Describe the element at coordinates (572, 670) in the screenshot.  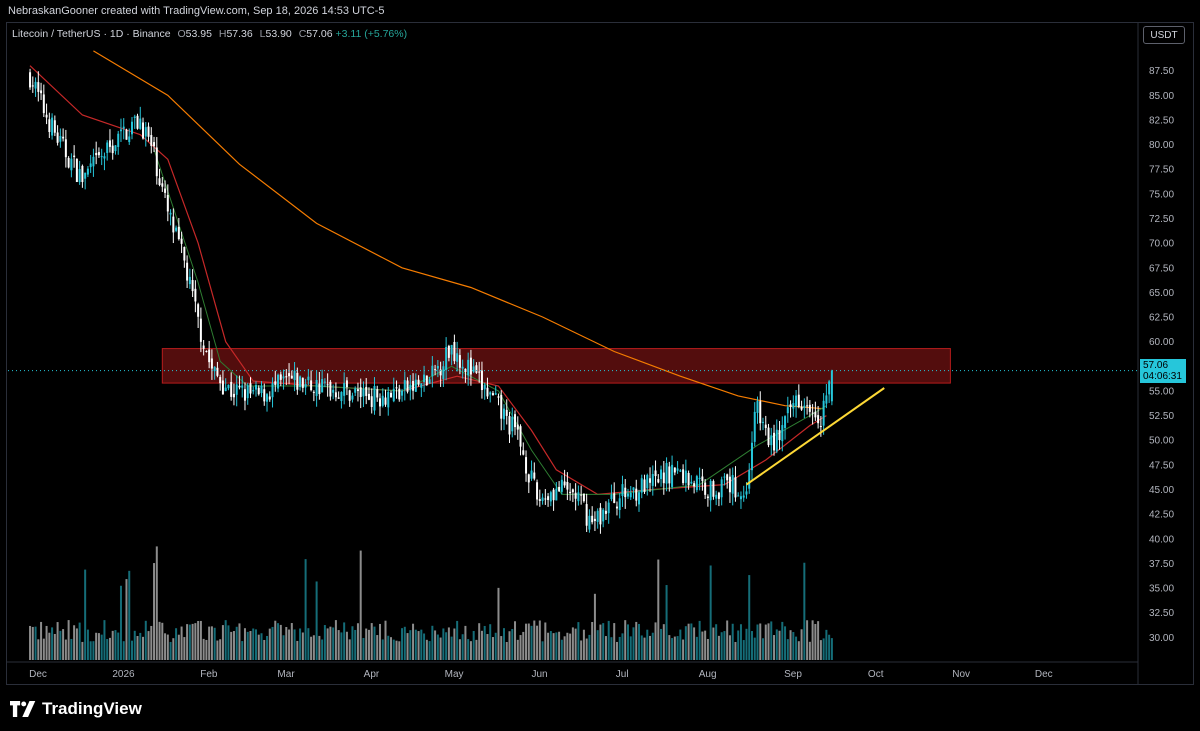
I see `time-axis: Dec 2026 Feb Mar Apr May Jun Jul Aug Sep Oct Nov Dec` at that location.